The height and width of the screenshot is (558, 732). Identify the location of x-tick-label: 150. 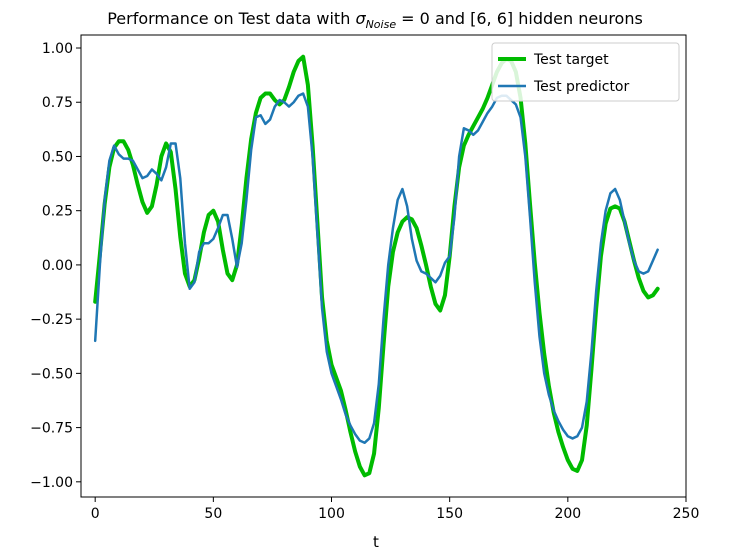
(449, 514).